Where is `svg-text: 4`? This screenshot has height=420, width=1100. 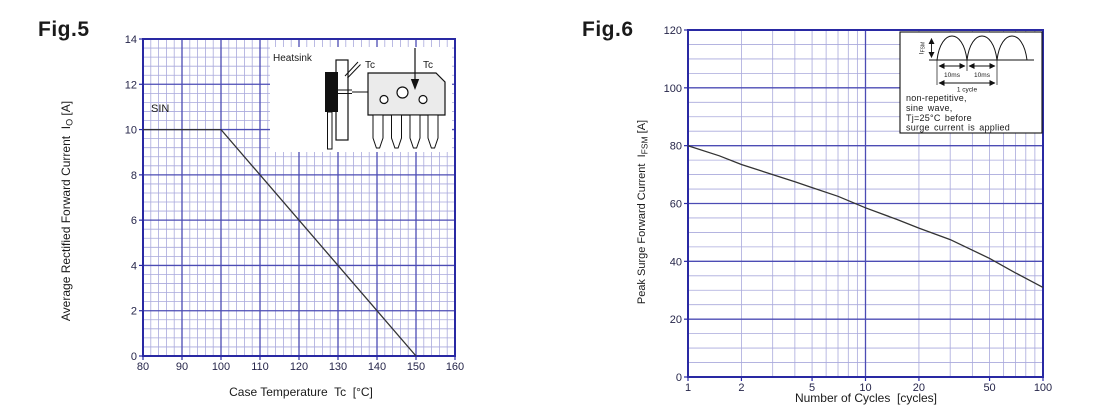 svg-text: 4 is located at coordinates (134, 266).